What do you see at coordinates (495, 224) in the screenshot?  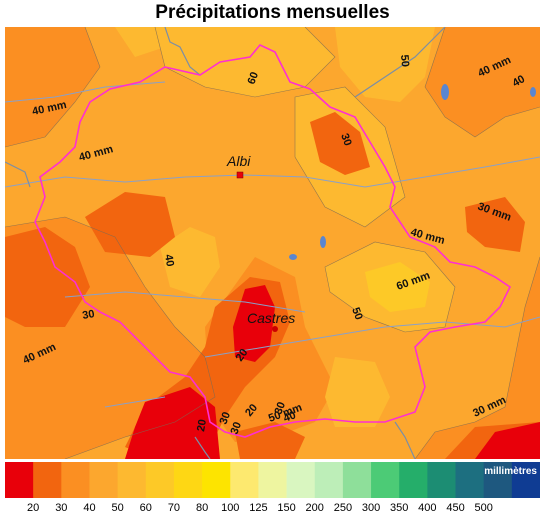 I see `zone-30-east` at bounding box center [495, 224].